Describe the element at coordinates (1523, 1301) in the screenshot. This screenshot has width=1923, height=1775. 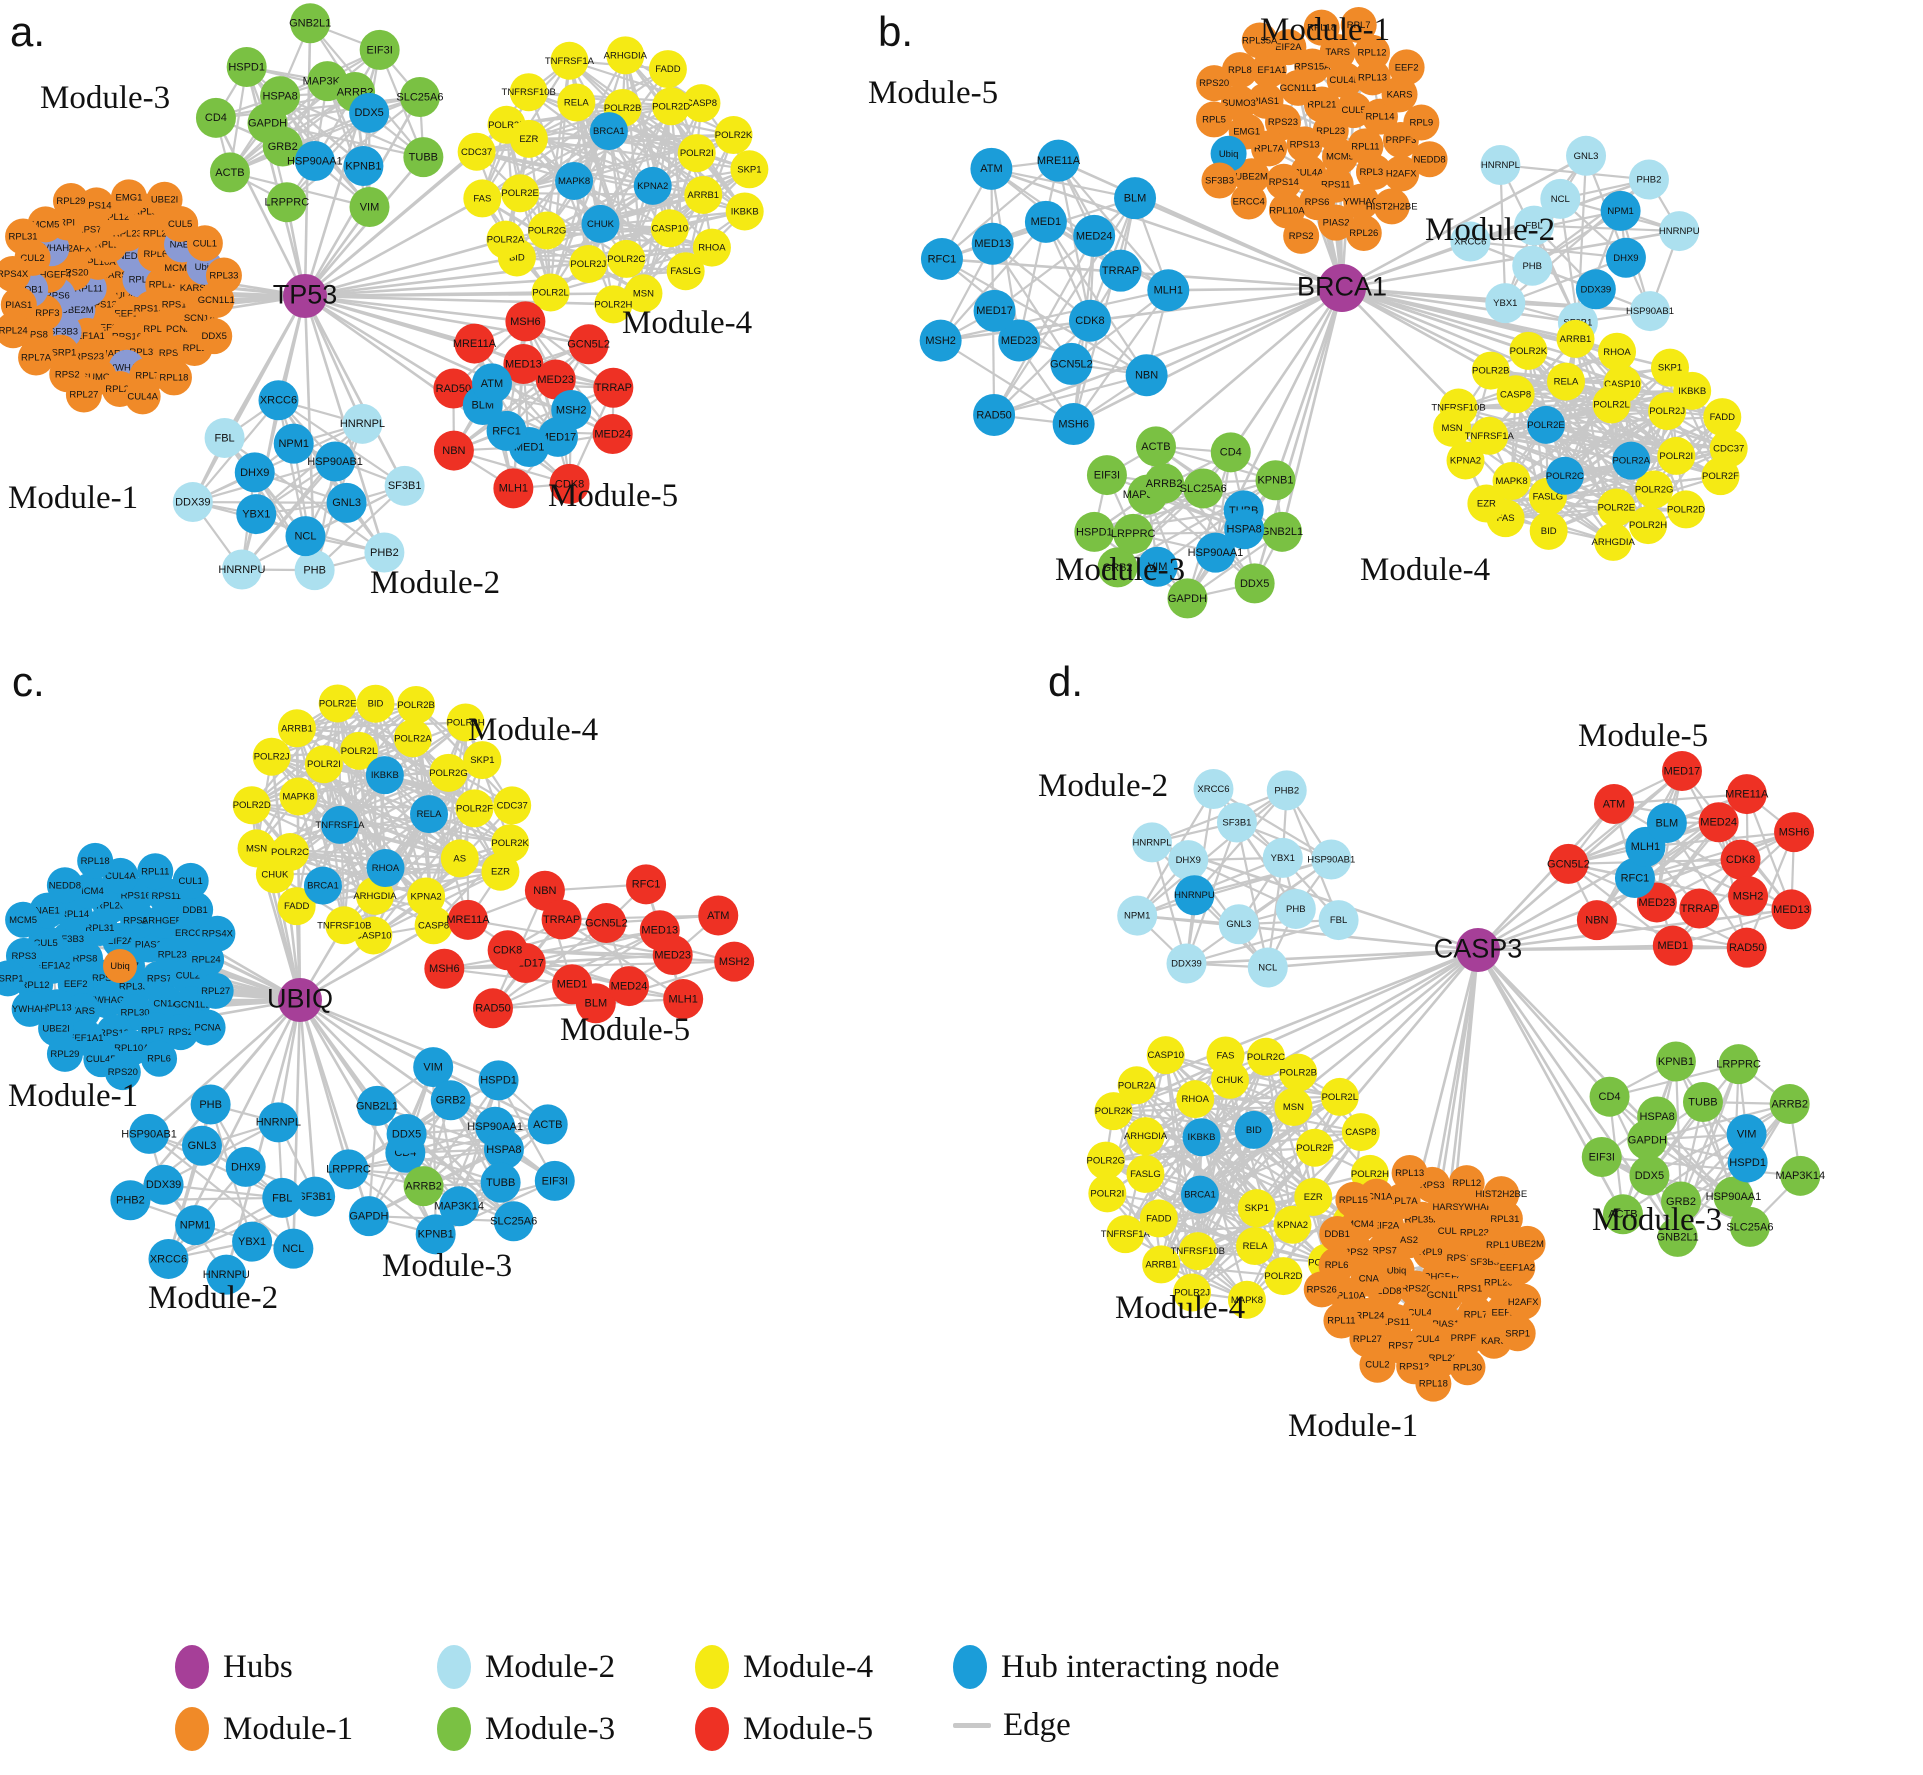
I see `network-node-h2afx: H2AFX` at that location.